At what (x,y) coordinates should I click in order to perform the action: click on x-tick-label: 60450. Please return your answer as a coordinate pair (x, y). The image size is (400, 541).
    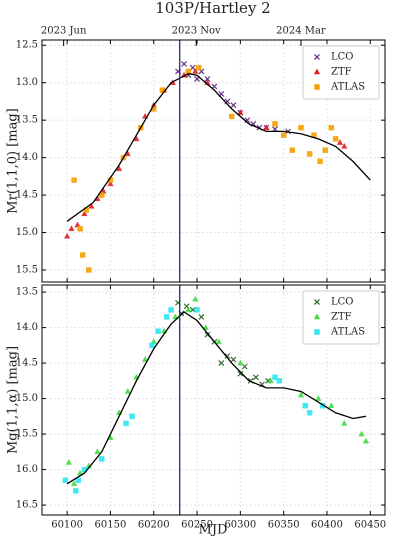
    Looking at the image, I should click on (370, 525).